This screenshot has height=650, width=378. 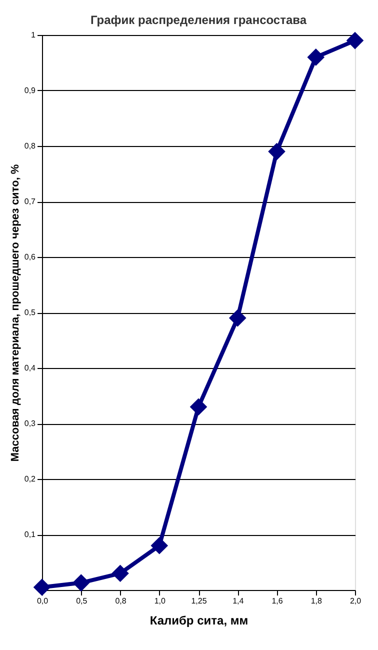 What do you see at coordinates (82, 601) in the screenshot?
I see `x-tick-label: 0,5` at bounding box center [82, 601].